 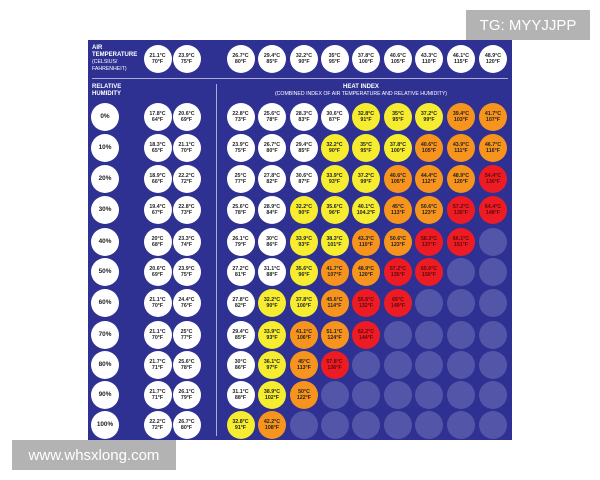 I want to click on air-temp-fahrenheit: 85°F, so click(x=272, y=62).